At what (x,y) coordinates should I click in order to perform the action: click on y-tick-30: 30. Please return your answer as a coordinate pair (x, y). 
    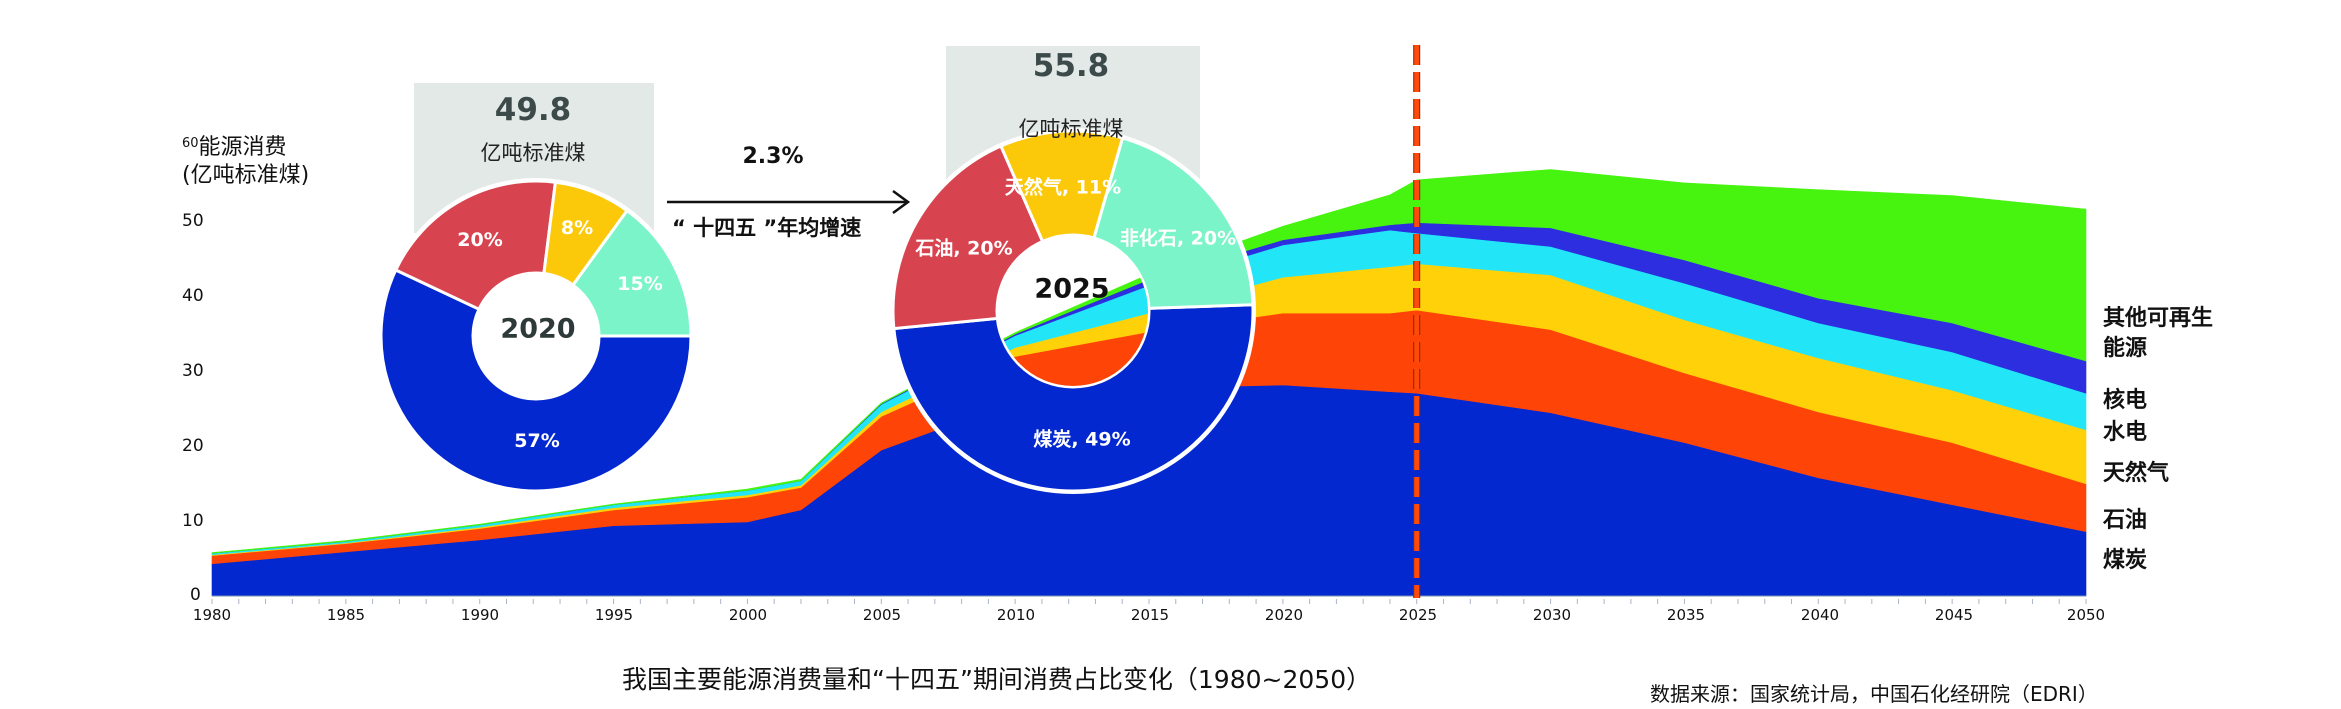
    Looking at the image, I should click on (193, 371).